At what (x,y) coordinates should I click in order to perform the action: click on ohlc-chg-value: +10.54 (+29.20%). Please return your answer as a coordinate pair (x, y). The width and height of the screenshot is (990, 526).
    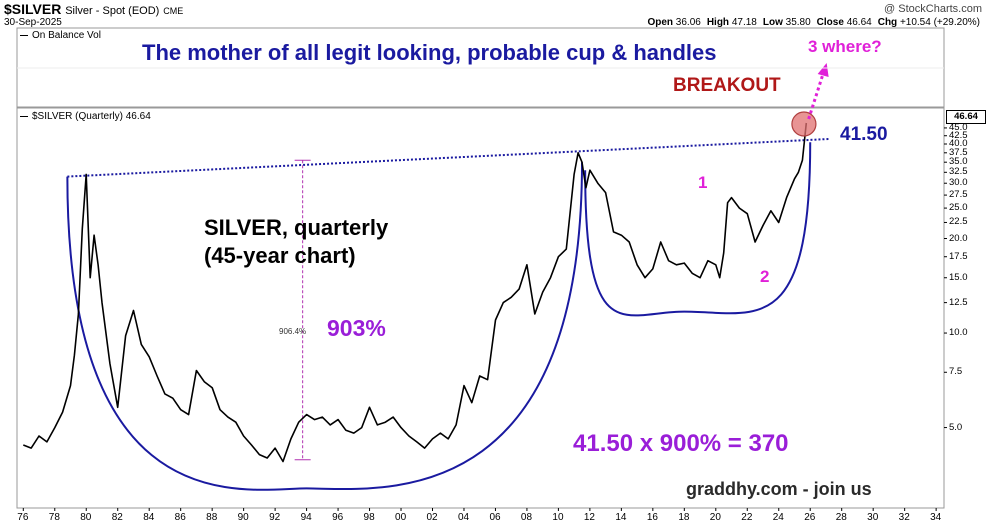
    Looking at the image, I should click on (939, 22).